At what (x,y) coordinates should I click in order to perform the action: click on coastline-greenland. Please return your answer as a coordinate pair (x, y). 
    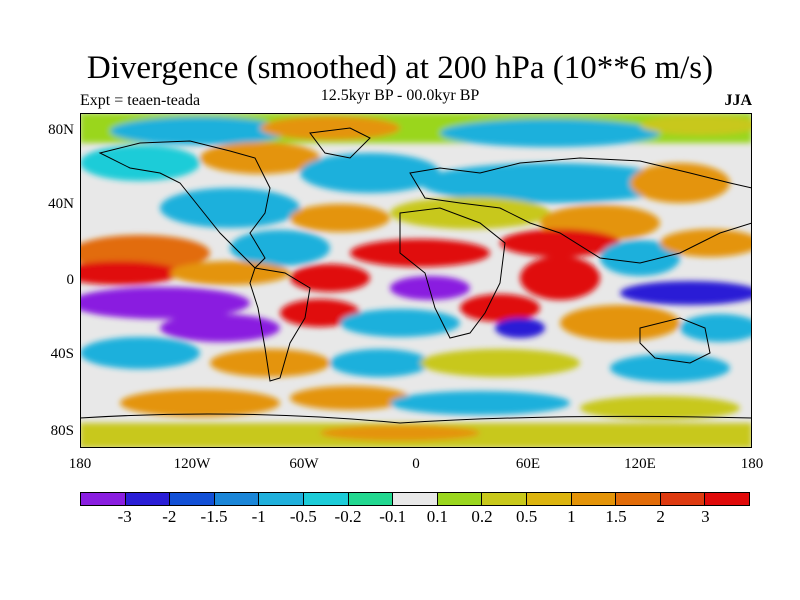
    Looking at the image, I should click on (340, 143).